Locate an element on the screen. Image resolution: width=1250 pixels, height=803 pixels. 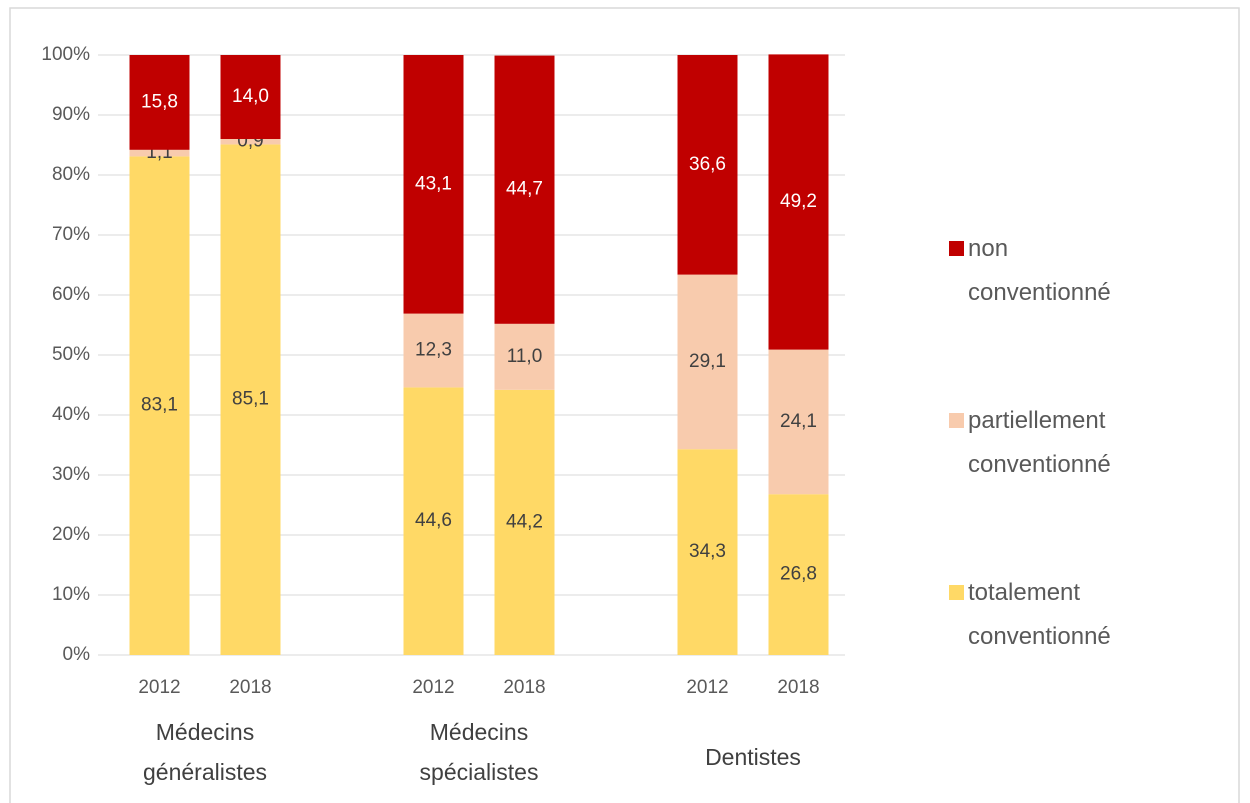
y-tick-label: 90% is located at coordinates (71, 114).